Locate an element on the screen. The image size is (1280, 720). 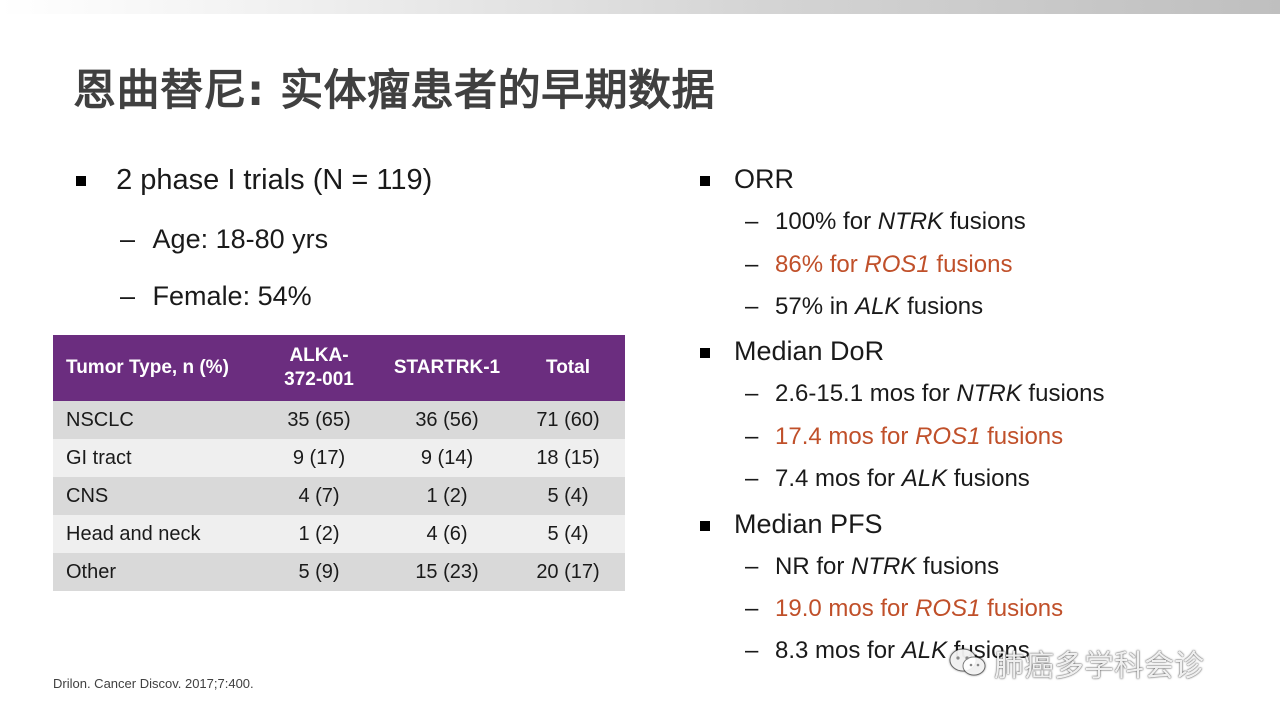
dor-ros1: –17.4 mos for ROS1 fusions is located at coordinates (904, 437).